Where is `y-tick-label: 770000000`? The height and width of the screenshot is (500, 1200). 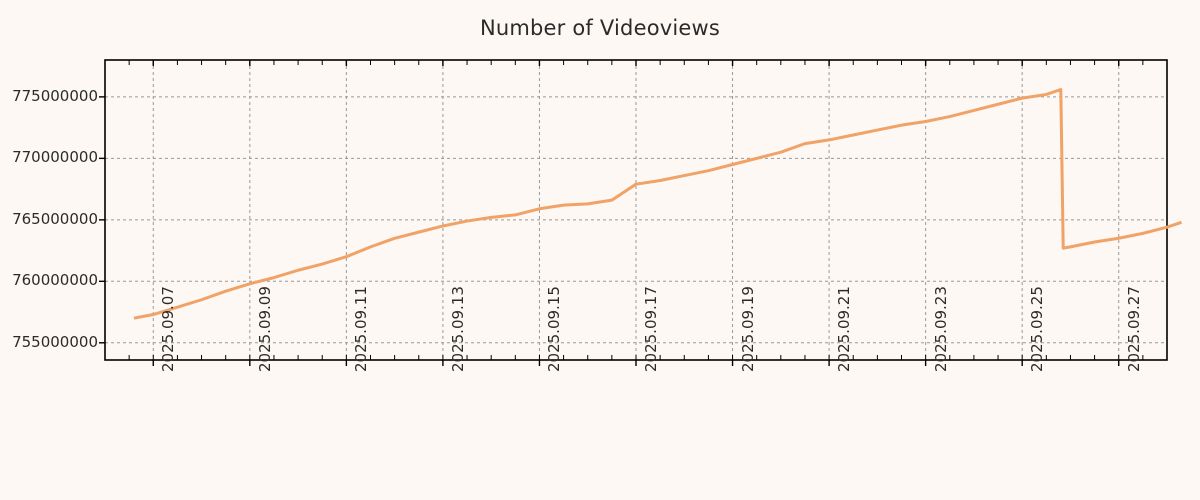 y-tick-label: 770000000 is located at coordinates (55, 157).